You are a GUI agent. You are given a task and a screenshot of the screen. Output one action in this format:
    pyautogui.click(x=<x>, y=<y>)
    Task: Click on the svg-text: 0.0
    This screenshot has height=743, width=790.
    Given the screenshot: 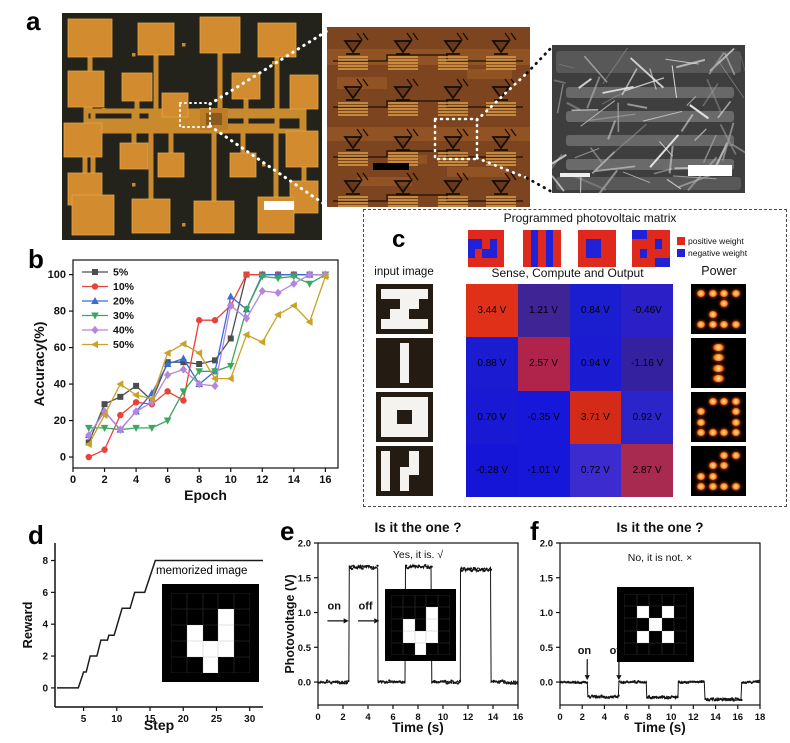 What is the action you would take?
    pyautogui.click(x=304, y=683)
    